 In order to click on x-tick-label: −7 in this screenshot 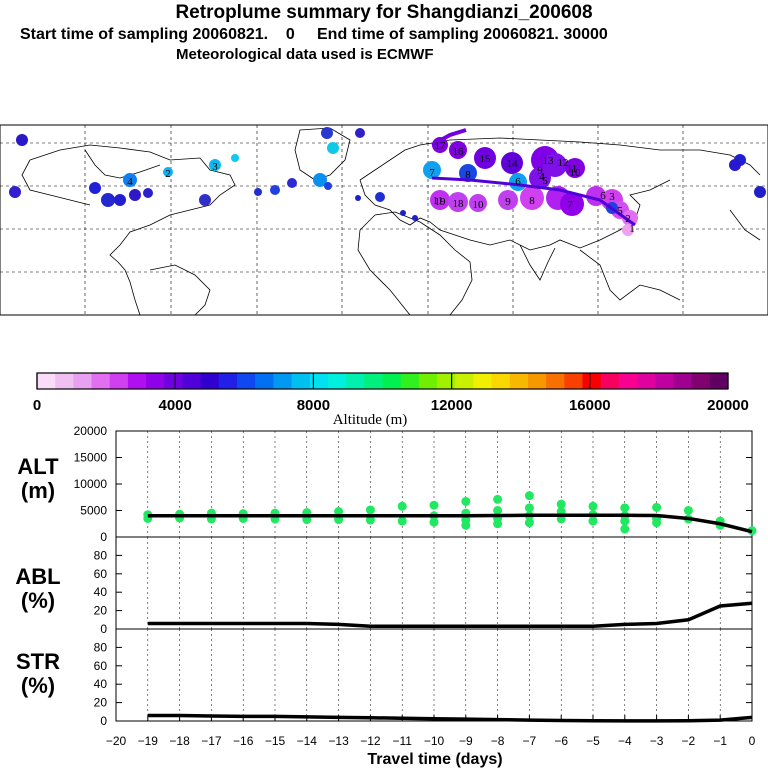, I will do `click(530, 741)`.